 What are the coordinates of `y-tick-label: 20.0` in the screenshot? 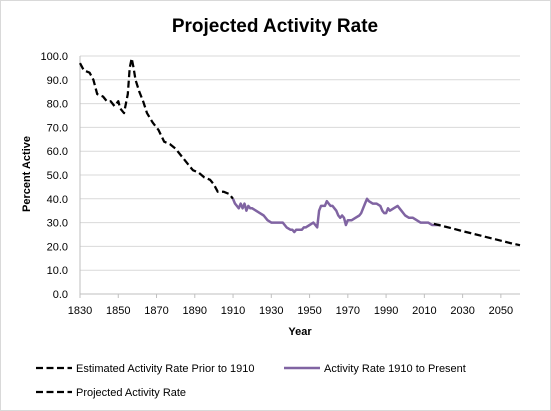 It's located at (57, 247).